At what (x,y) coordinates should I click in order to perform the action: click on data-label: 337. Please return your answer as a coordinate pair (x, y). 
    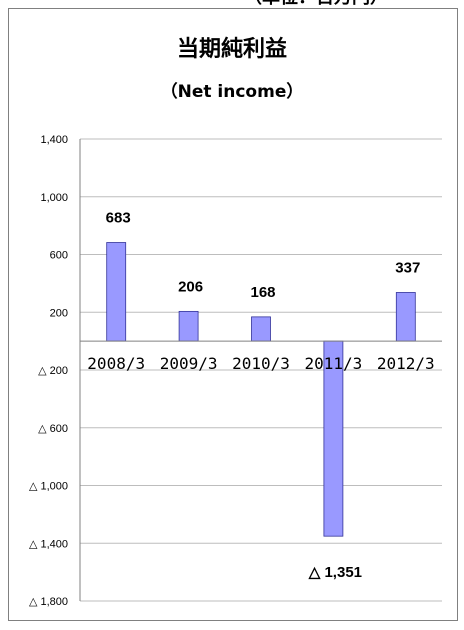
    Looking at the image, I should click on (407, 267).